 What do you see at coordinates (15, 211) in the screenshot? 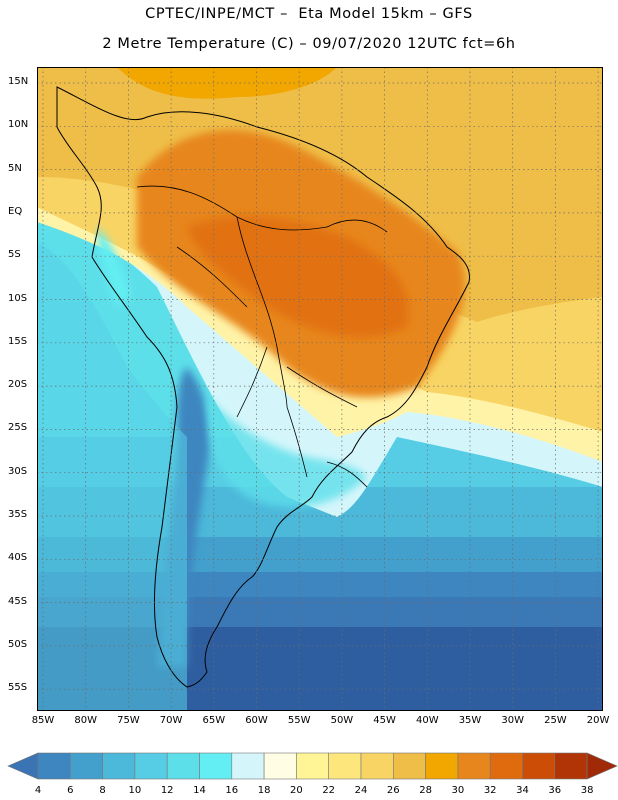
I see `latitude-label: EQ` at bounding box center [15, 211].